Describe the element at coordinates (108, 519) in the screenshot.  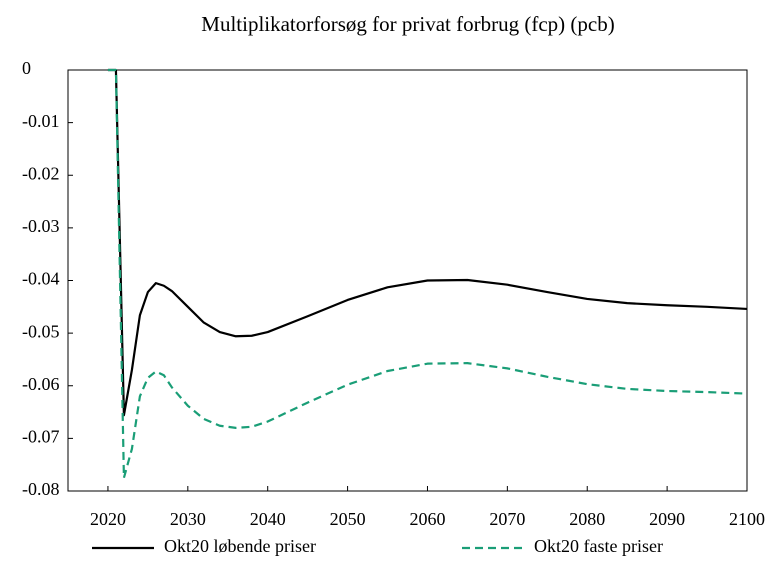
I see `x-tick-label: 2020` at that location.